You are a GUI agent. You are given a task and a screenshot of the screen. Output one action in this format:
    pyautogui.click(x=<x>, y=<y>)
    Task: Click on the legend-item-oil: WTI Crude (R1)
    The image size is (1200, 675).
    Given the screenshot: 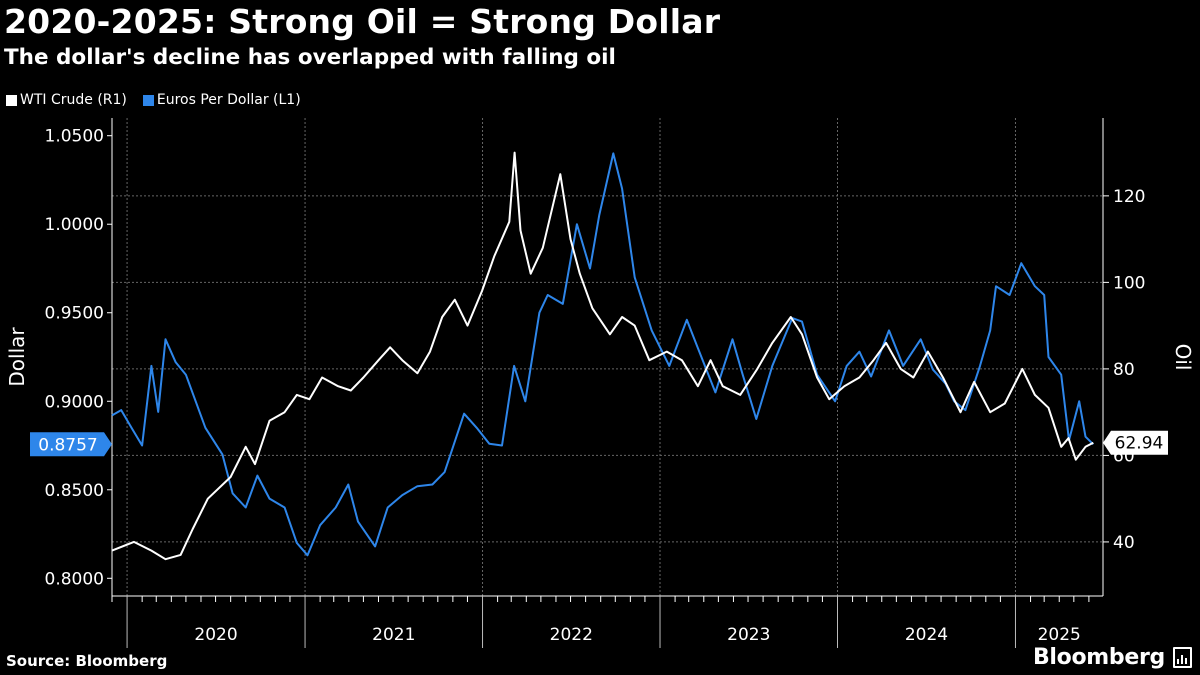 What is the action you would take?
    pyautogui.click(x=66, y=100)
    